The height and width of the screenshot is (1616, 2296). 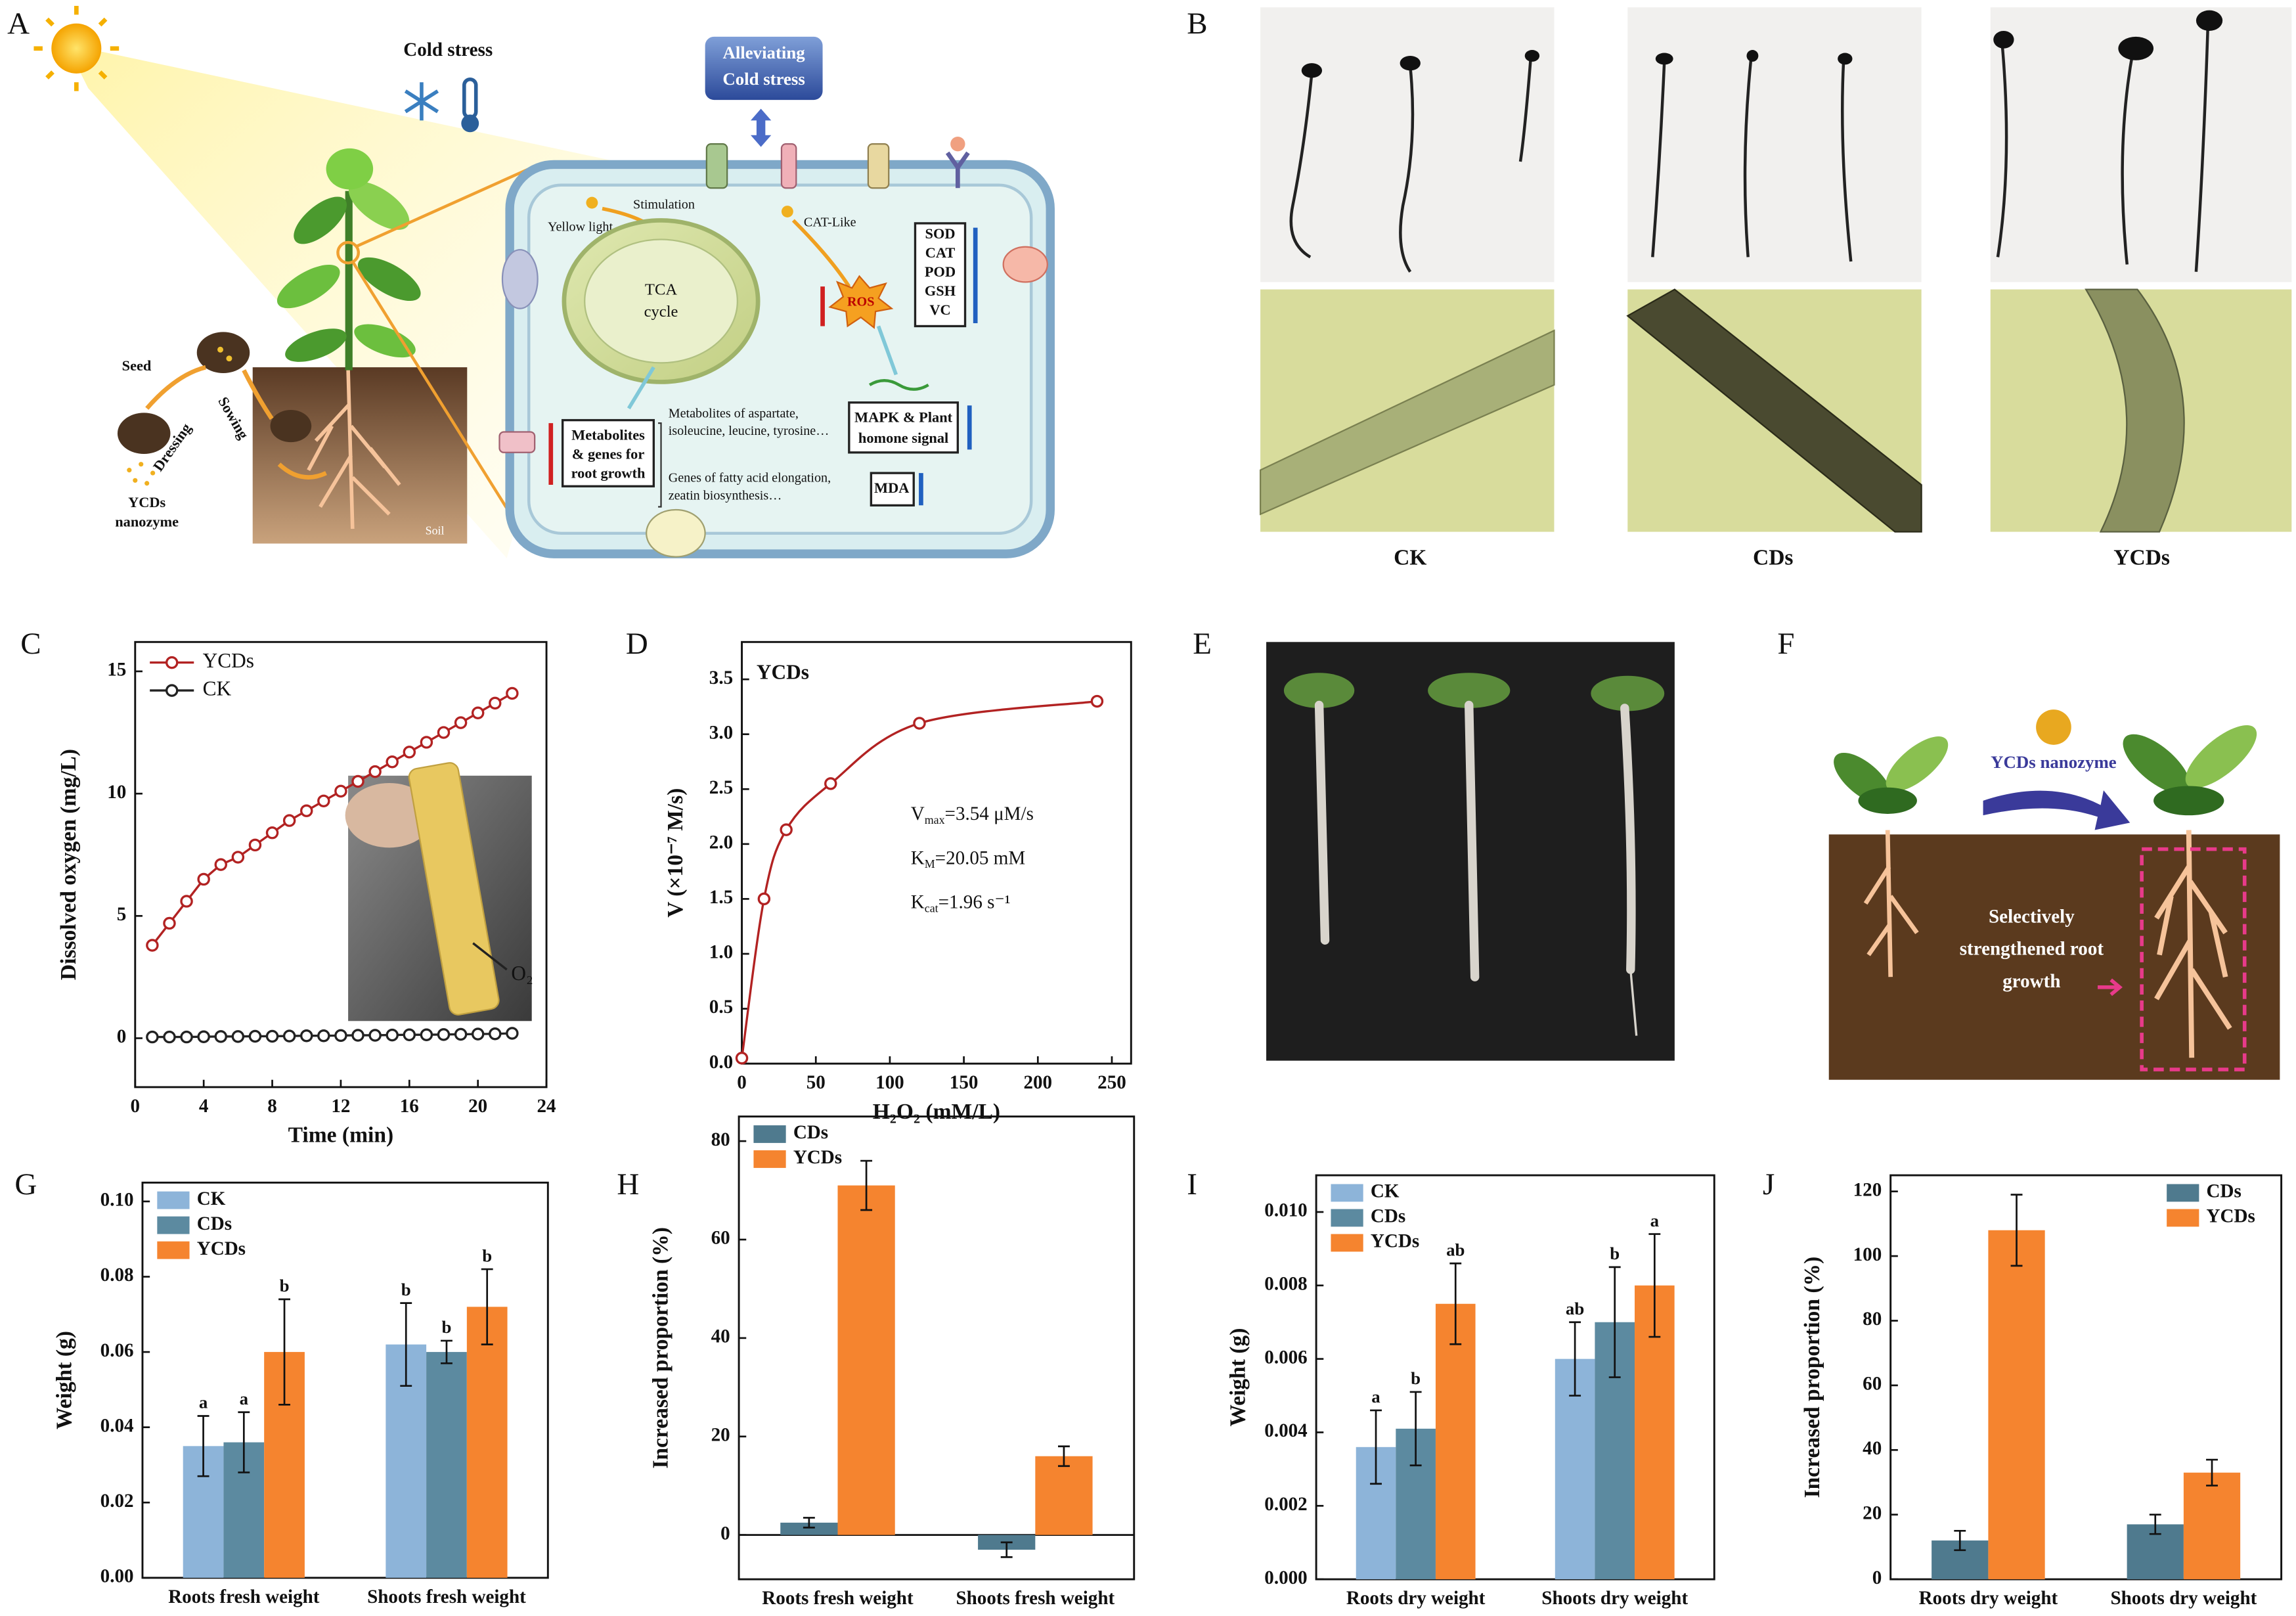 I want to click on group-label: CDs, so click(x=1773, y=558).